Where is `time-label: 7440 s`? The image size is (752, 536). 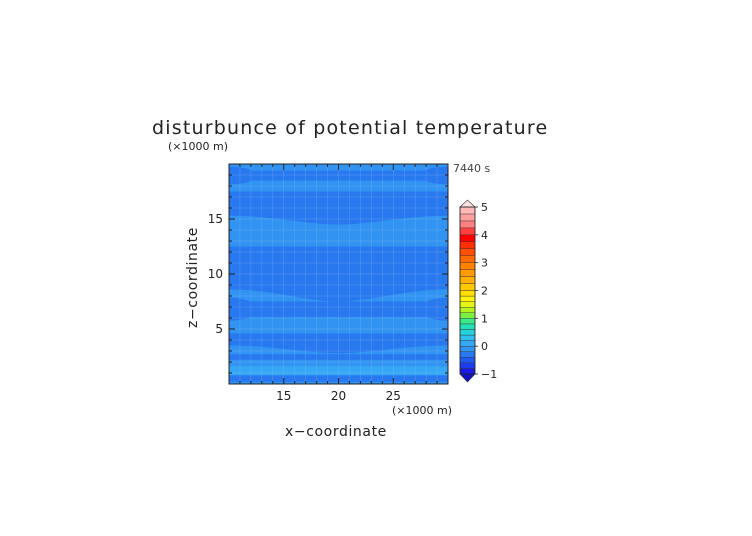 time-label: 7440 s is located at coordinates (471, 168).